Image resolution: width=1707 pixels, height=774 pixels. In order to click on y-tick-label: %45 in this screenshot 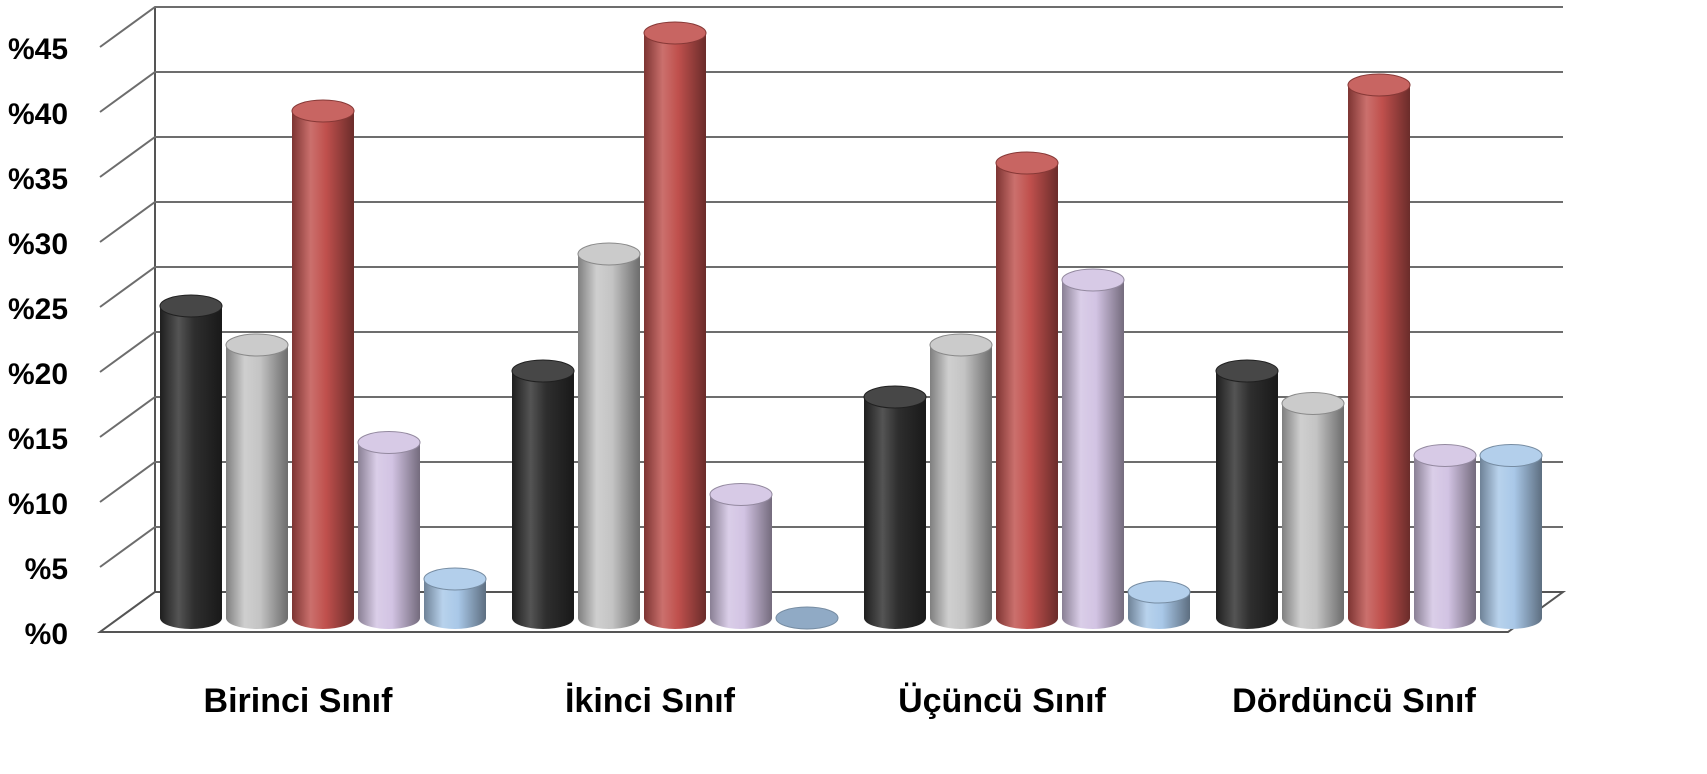, I will do `click(38, 49)`.